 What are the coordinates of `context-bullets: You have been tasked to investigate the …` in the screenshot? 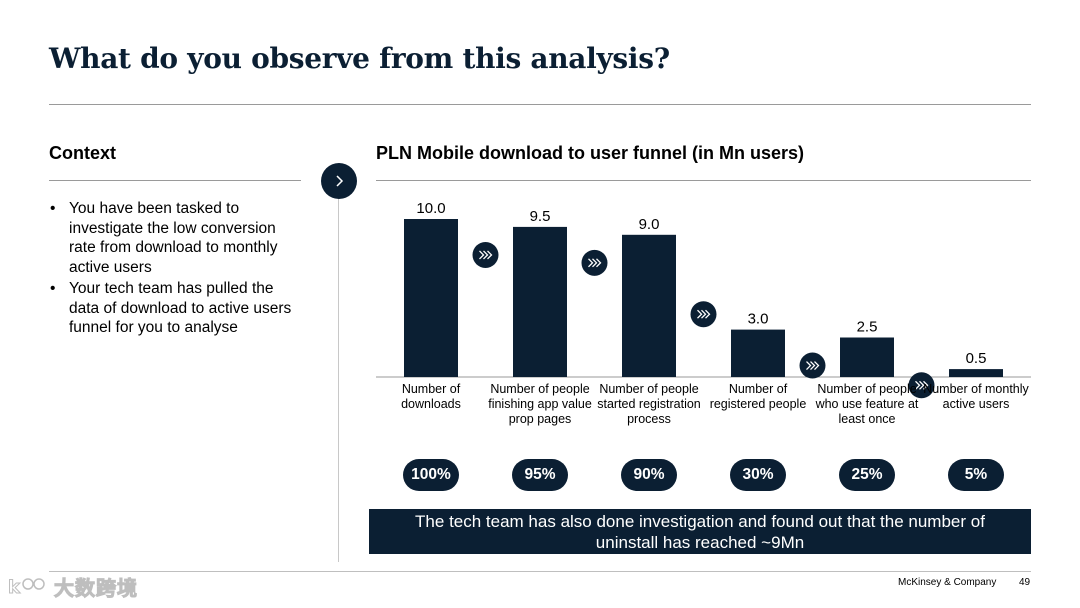 It's located at (170, 269).